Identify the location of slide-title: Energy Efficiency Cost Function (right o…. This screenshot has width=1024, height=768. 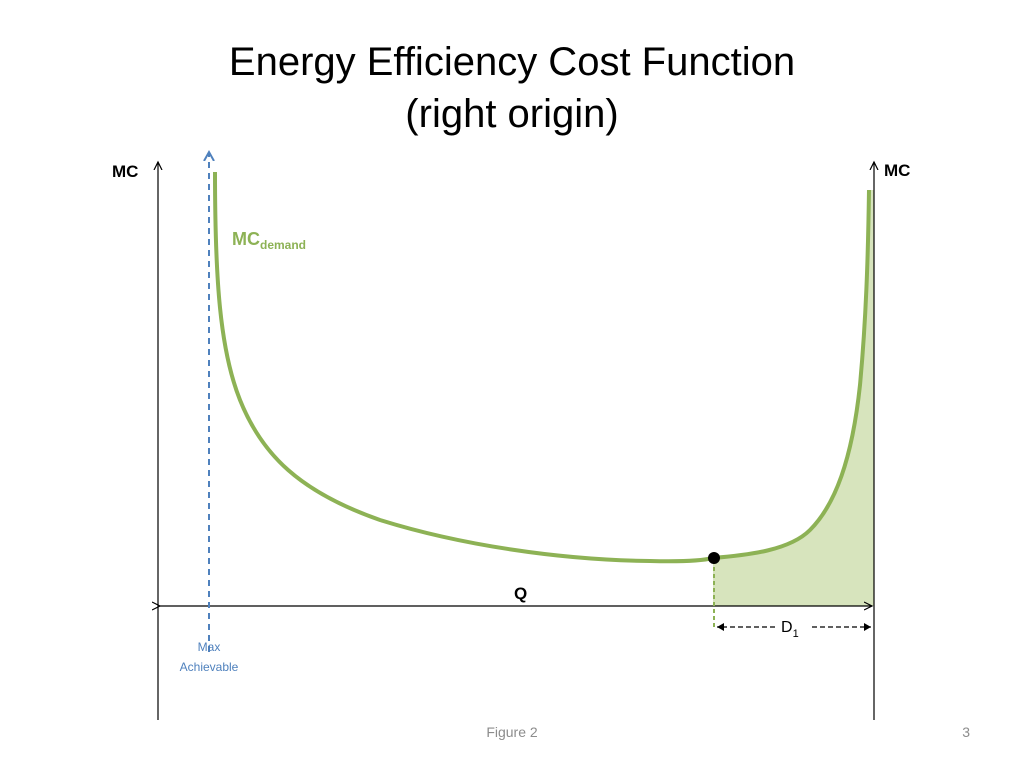
(512, 88).